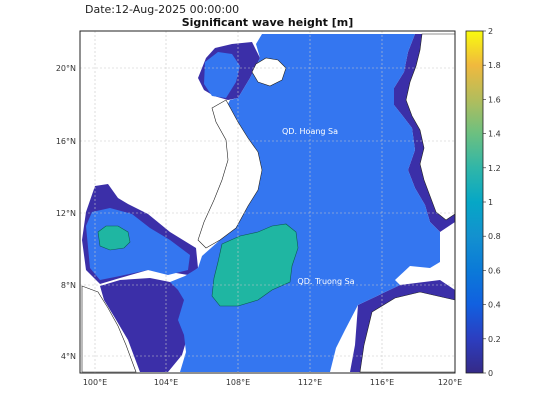 The height and width of the screenshot is (420, 560). Describe the element at coordinates (494, 134) in the screenshot. I see `colorbar-tick-label: 1.4` at that location.